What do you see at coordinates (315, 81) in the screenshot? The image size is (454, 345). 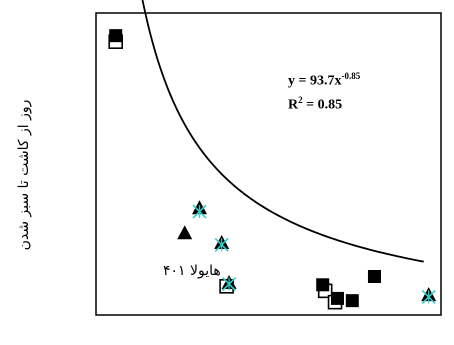 I see `equation-lhs: y = 93.7x` at bounding box center [315, 81].